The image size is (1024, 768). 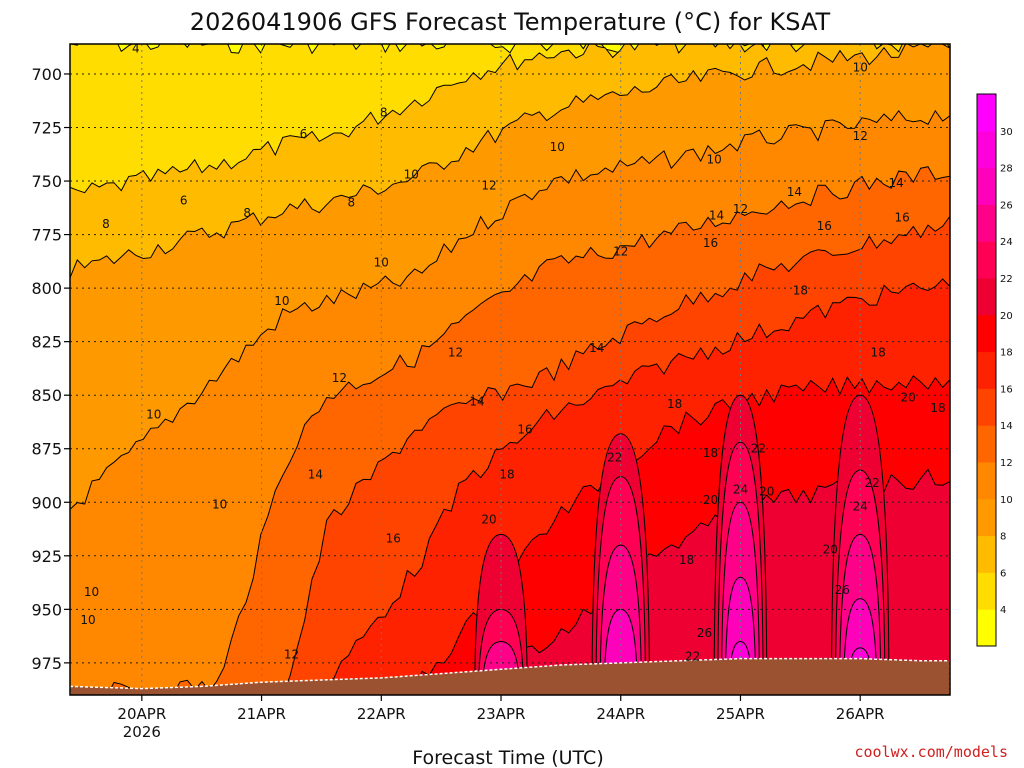 I want to click on y-tick-label: 850, so click(x=46, y=395).